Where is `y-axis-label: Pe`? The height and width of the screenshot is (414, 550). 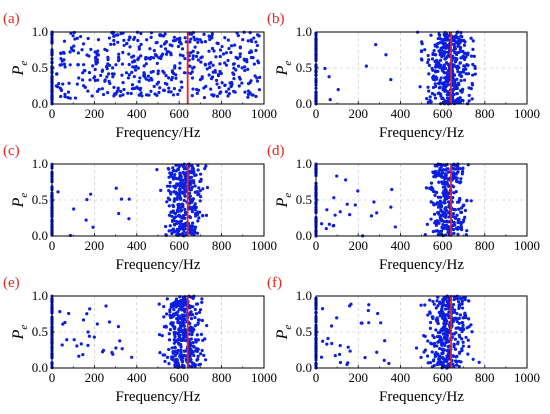
y-axis-label: Pe is located at coordinates (20, 69).